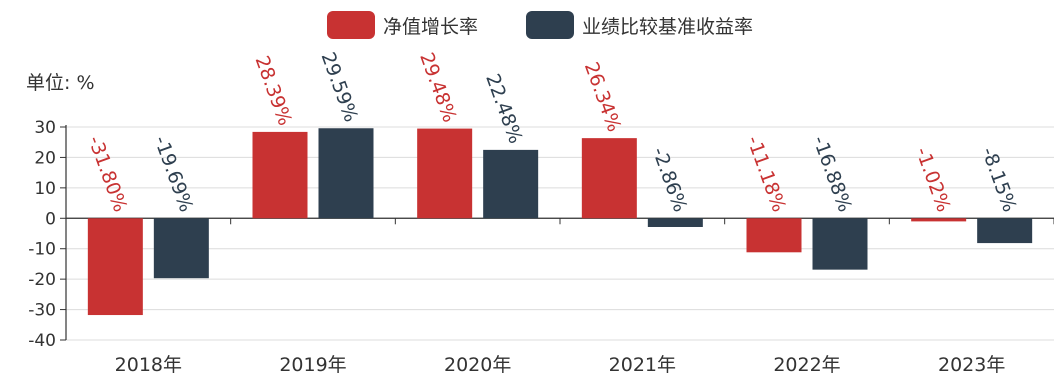 The height and width of the screenshot is (376, 1054). What do you see at coordinates (670, 179) in the screenshot?
I see `data-label: -2.86%` at bounding box center [670, 179].